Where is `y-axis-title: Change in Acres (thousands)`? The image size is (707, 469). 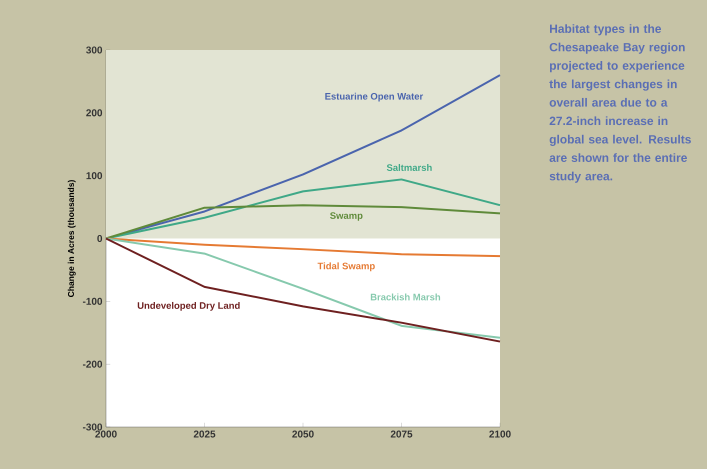
y-axis-title: Change in Acres (thousands) is located at coordinates (72, 238).